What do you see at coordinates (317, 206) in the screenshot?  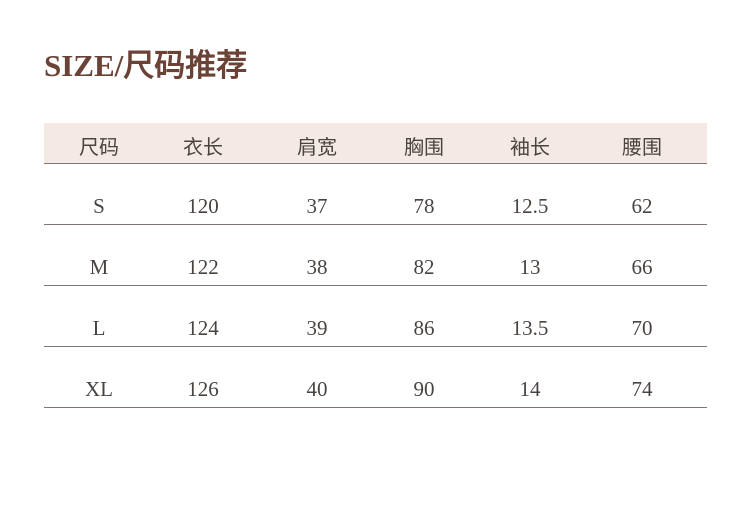 I see `table-cell: 37` at bounding box center [317, 206].